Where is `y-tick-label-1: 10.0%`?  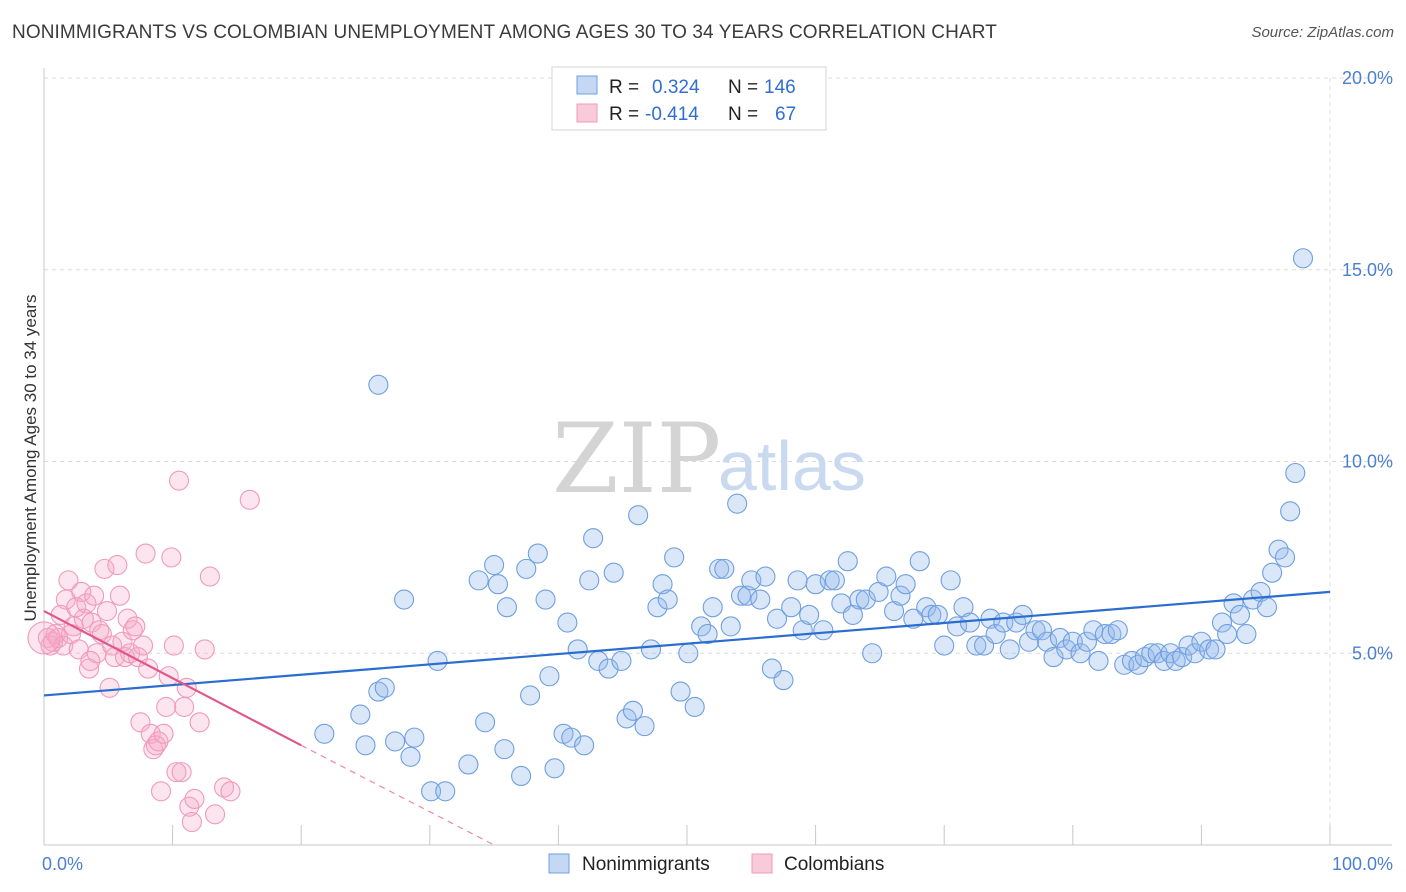
y-tick-label-1: 10.0% is located at coordinates (1367, 462).